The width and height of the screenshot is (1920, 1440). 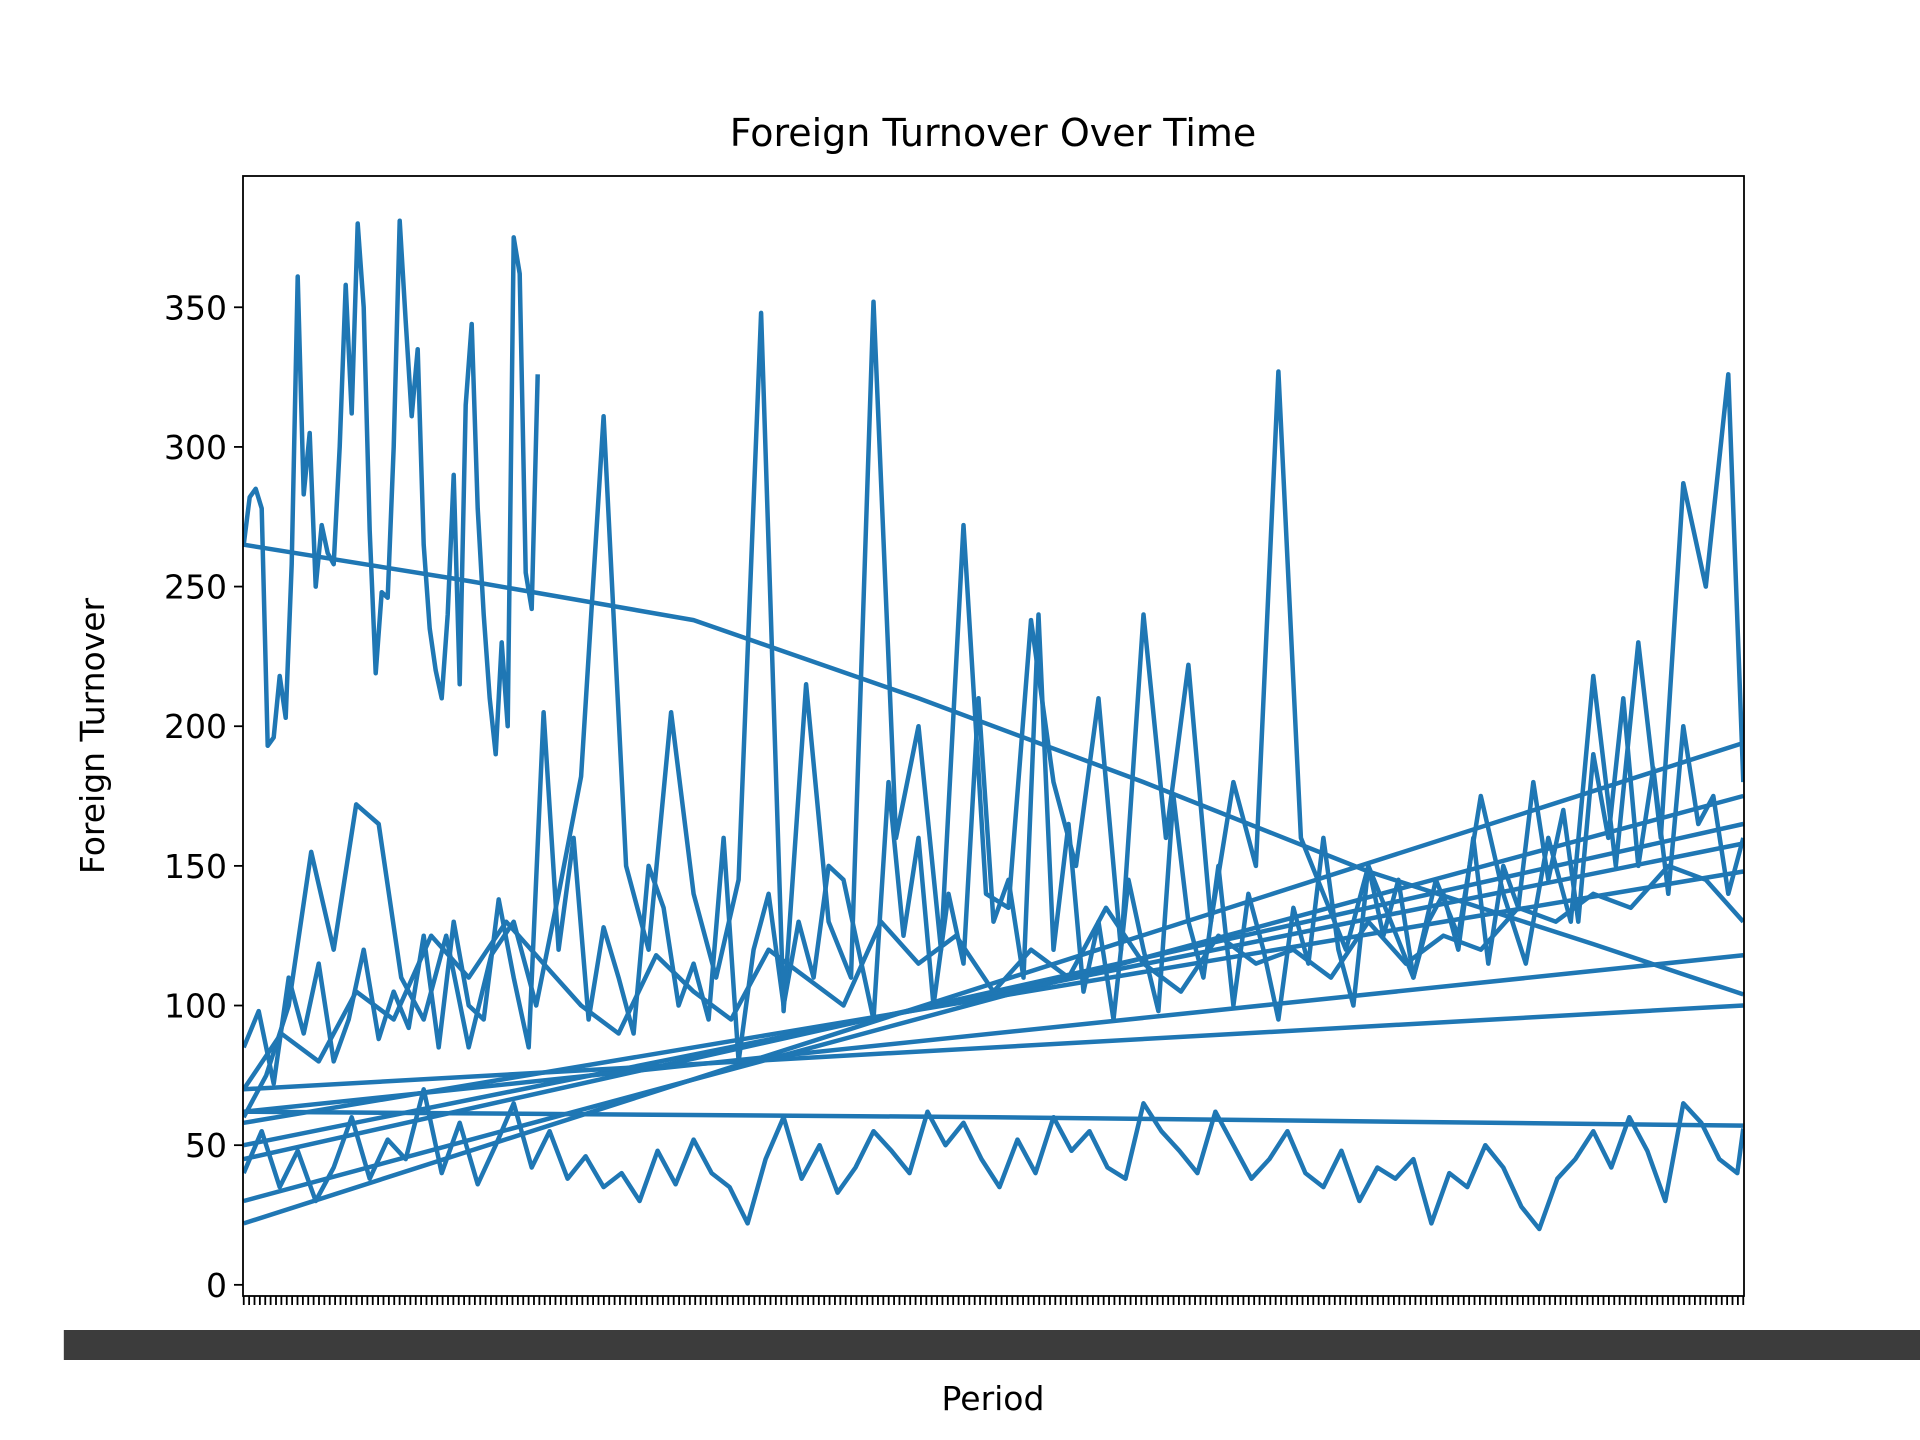 What do you see at coordinates (195, 866) in the screenshot?
I see `y-tick-label: 150` at bounding box center [195, 866].